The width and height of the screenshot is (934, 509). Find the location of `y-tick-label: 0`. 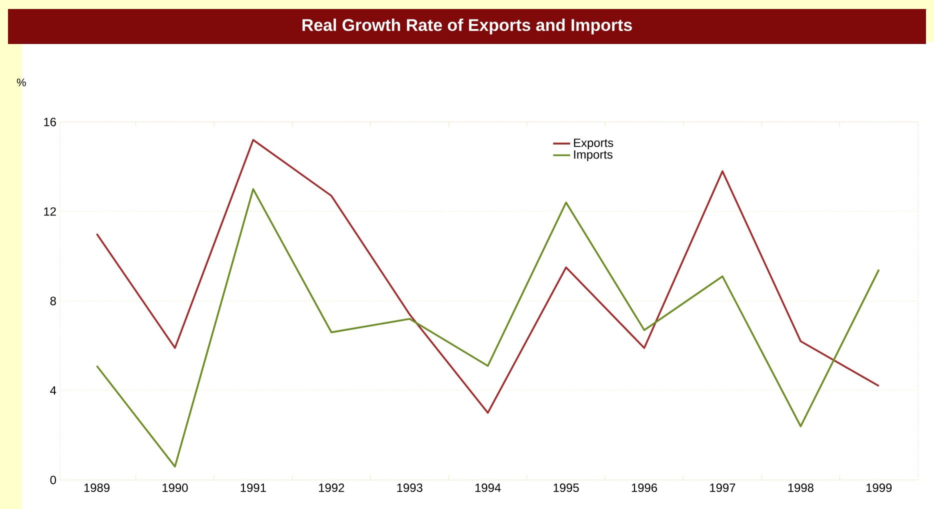

y-tick-label: 0 is located at coordinates (53, 480).